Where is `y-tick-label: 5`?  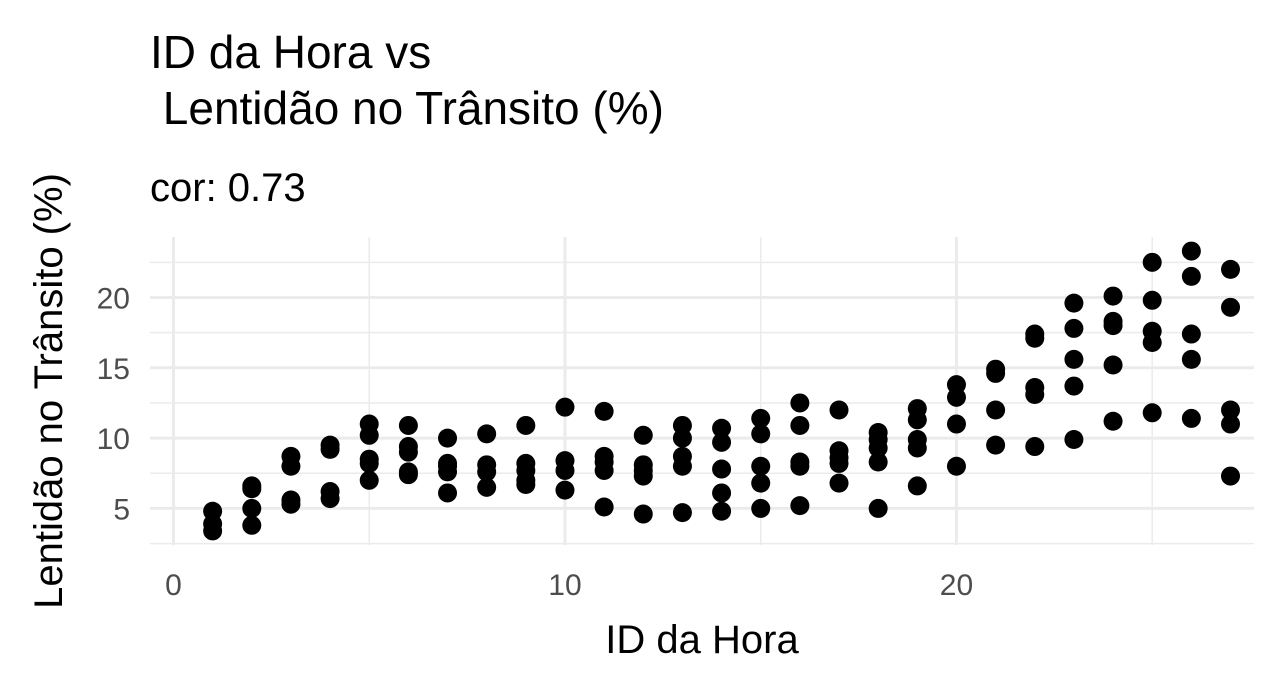 y-tick-label: 5 is located at coordinates (121, 509).